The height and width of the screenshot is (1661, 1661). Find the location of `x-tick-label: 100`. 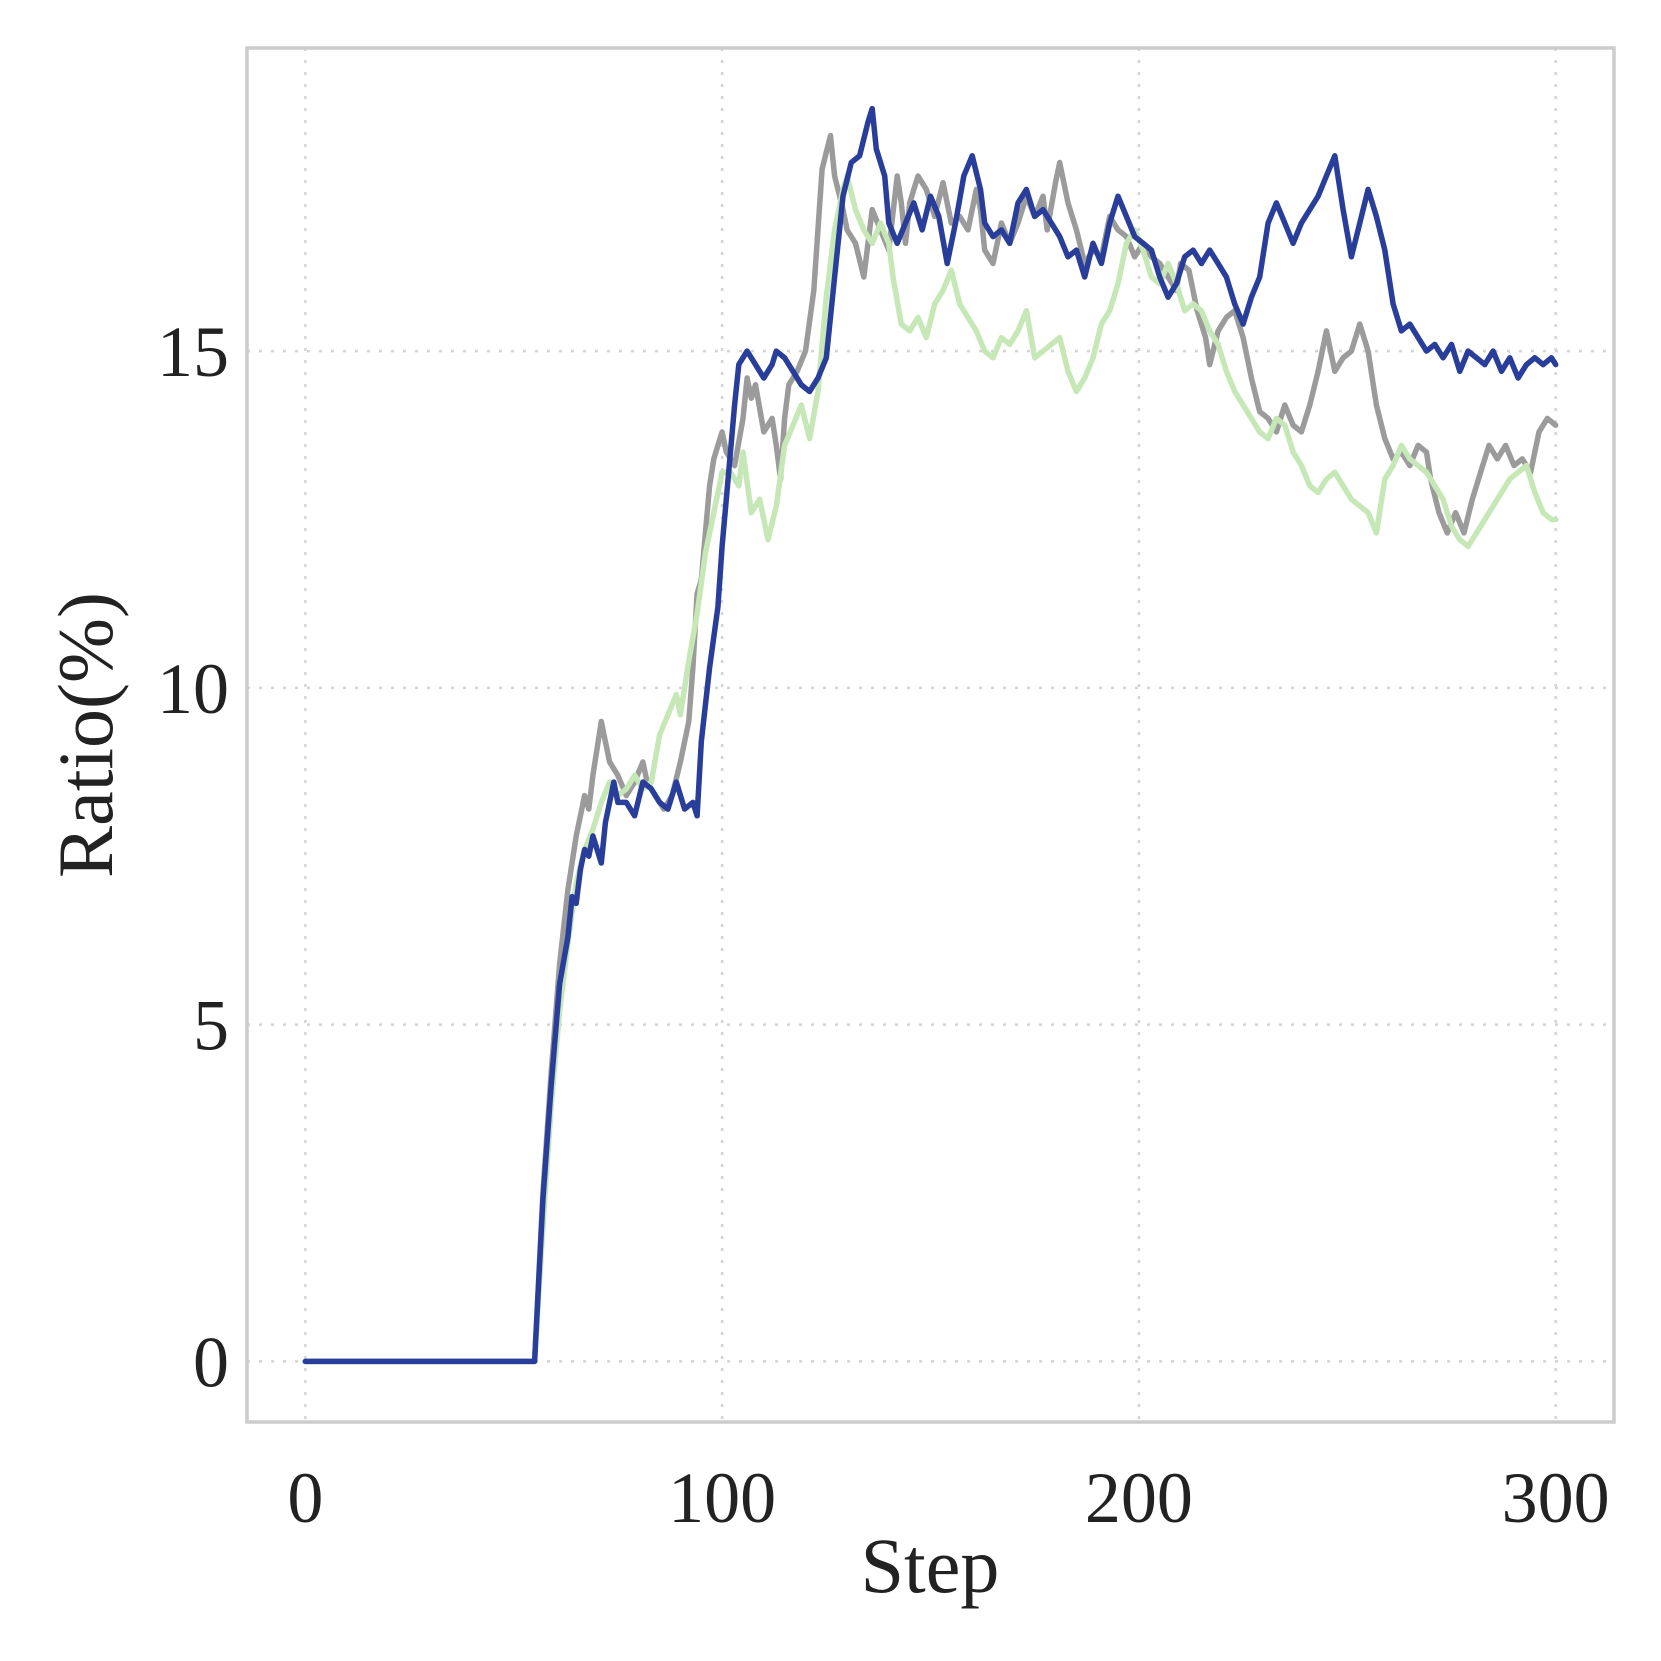

x-tick-label: 100 is located at coordinates (722, 1498).